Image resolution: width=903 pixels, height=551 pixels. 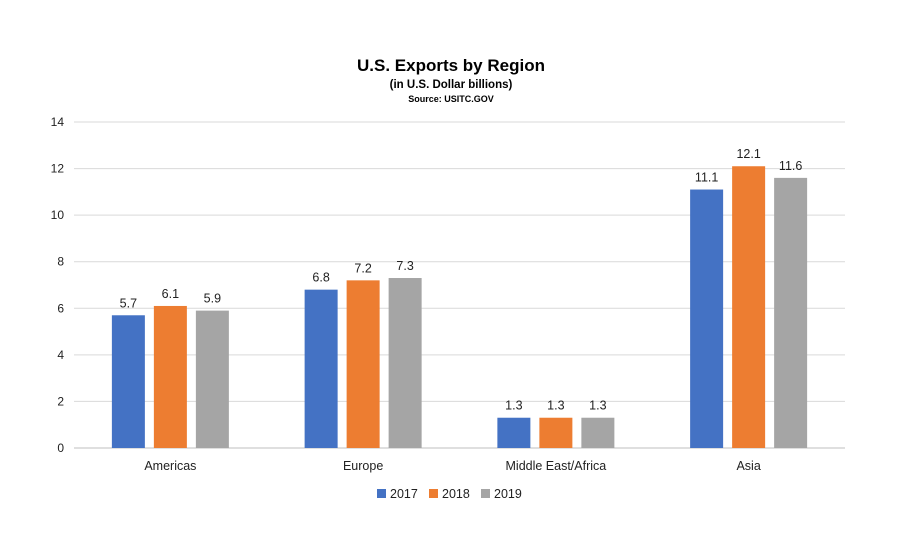 What do you see at coordinates (60, 355) in the screenshot?
I see `y-tick-label: 4` at bounding box center [60, 355].